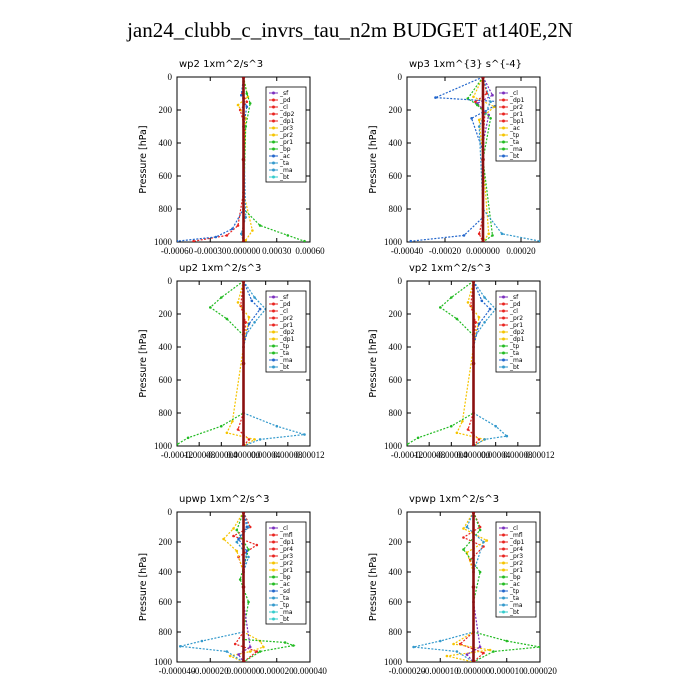 This screenshot has width=700, height=700. What do you see at coordinates (210, 251) in the screenshot?
I see `x-tick-label: -0.00030` at bounding box center [210, 251].